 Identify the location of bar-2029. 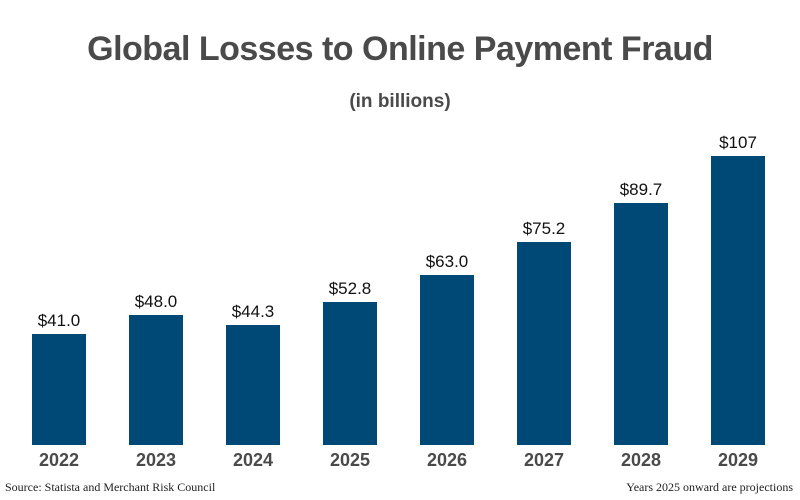
(738, 300).